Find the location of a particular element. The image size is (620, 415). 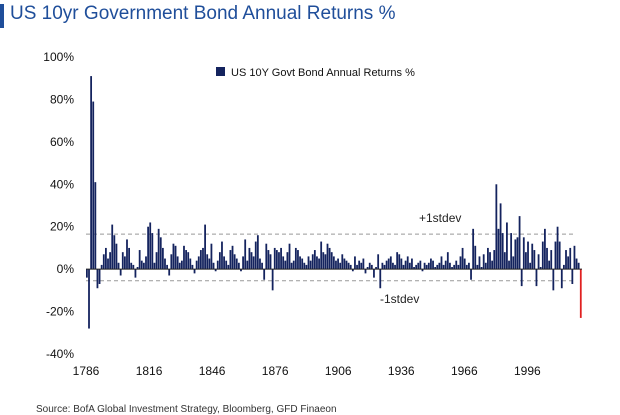

y-tick-label: 40% is located at coordinates (62, 184).